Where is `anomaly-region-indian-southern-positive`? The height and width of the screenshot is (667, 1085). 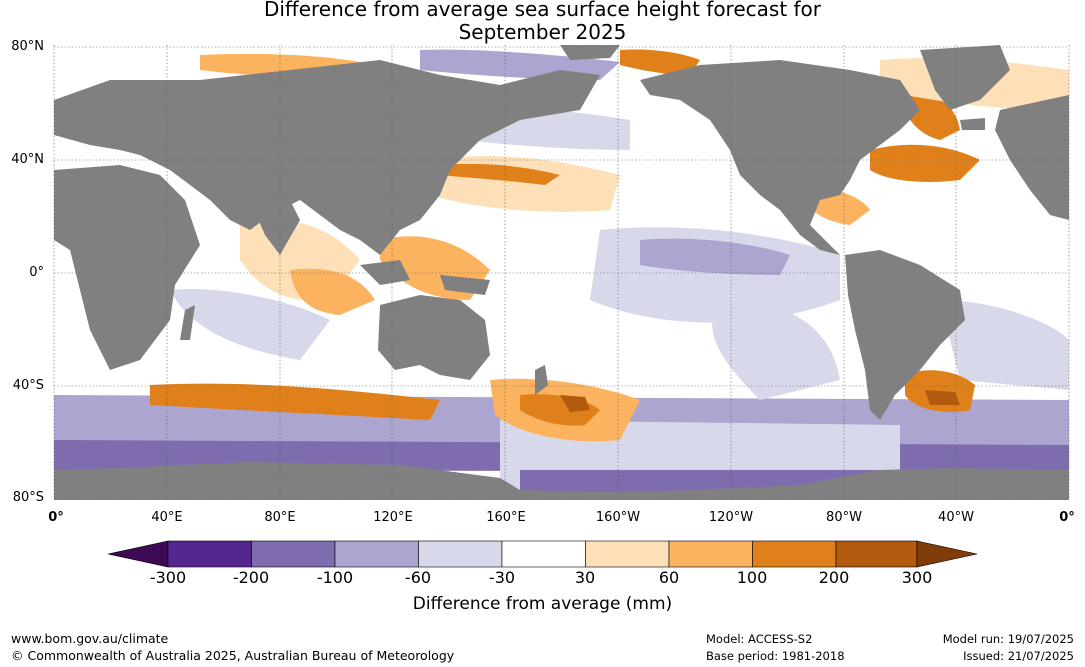 anomaly-region-indian-southern-positive is located at coordinates (295, 401).